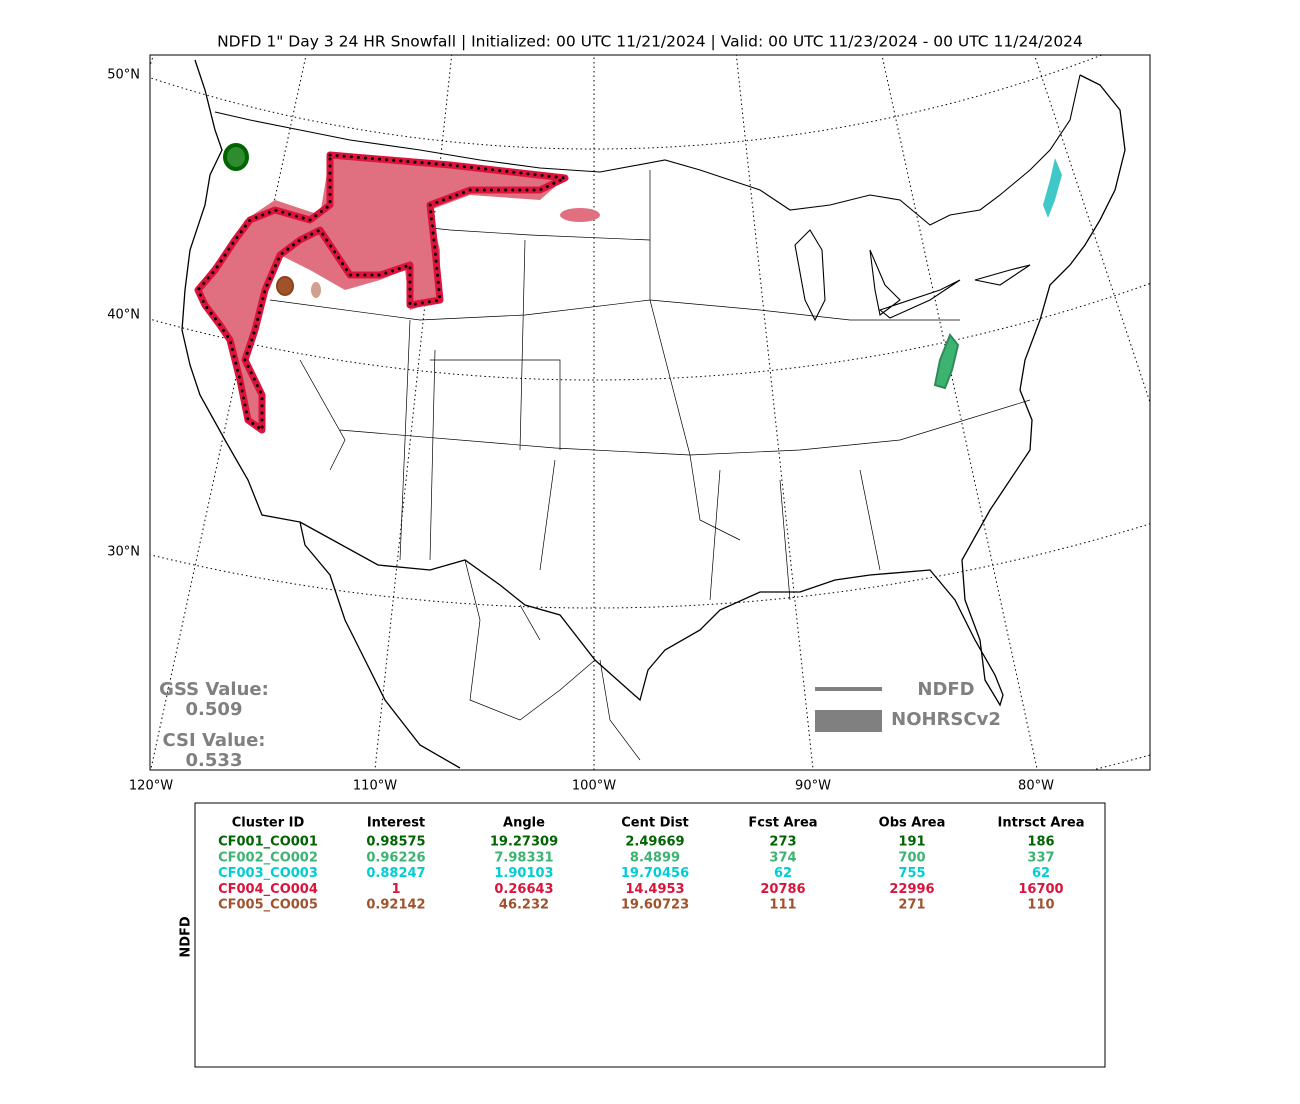 This screenshot has width=1300, height=1104. I want to click on table-cell: 755, so click(911, 873).